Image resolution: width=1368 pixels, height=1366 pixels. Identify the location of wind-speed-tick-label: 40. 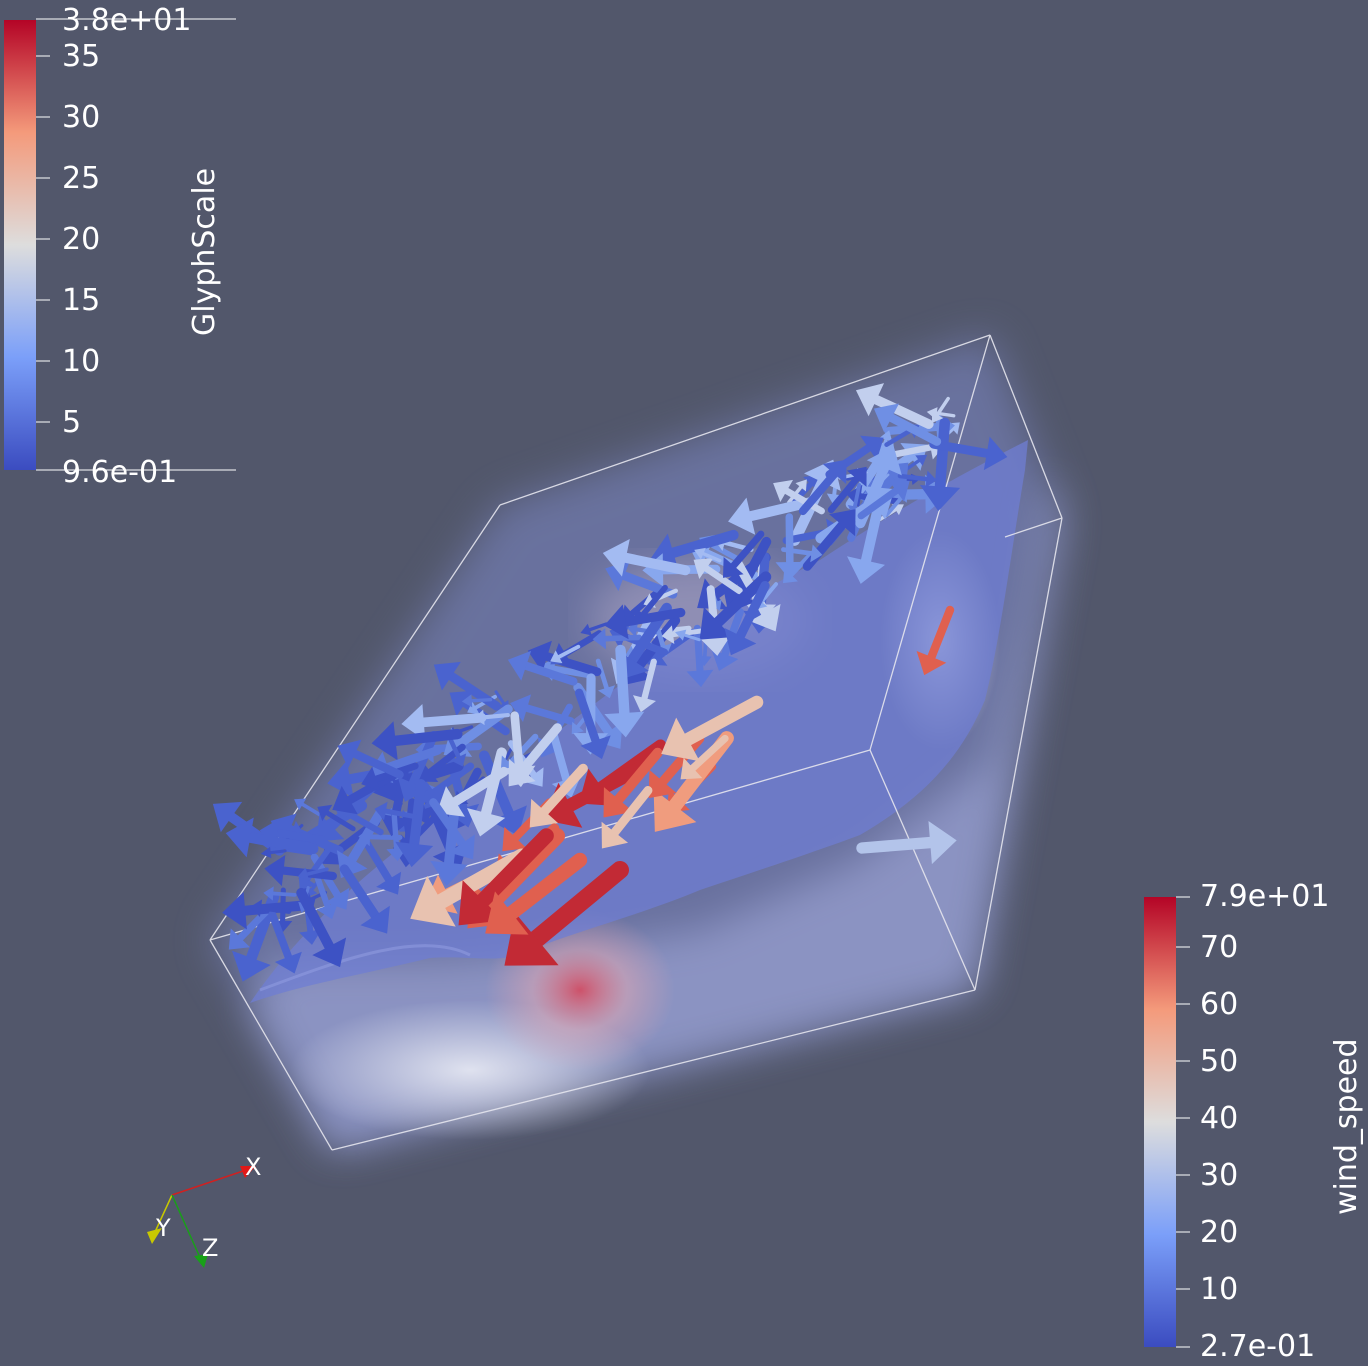
(1219, 1118).